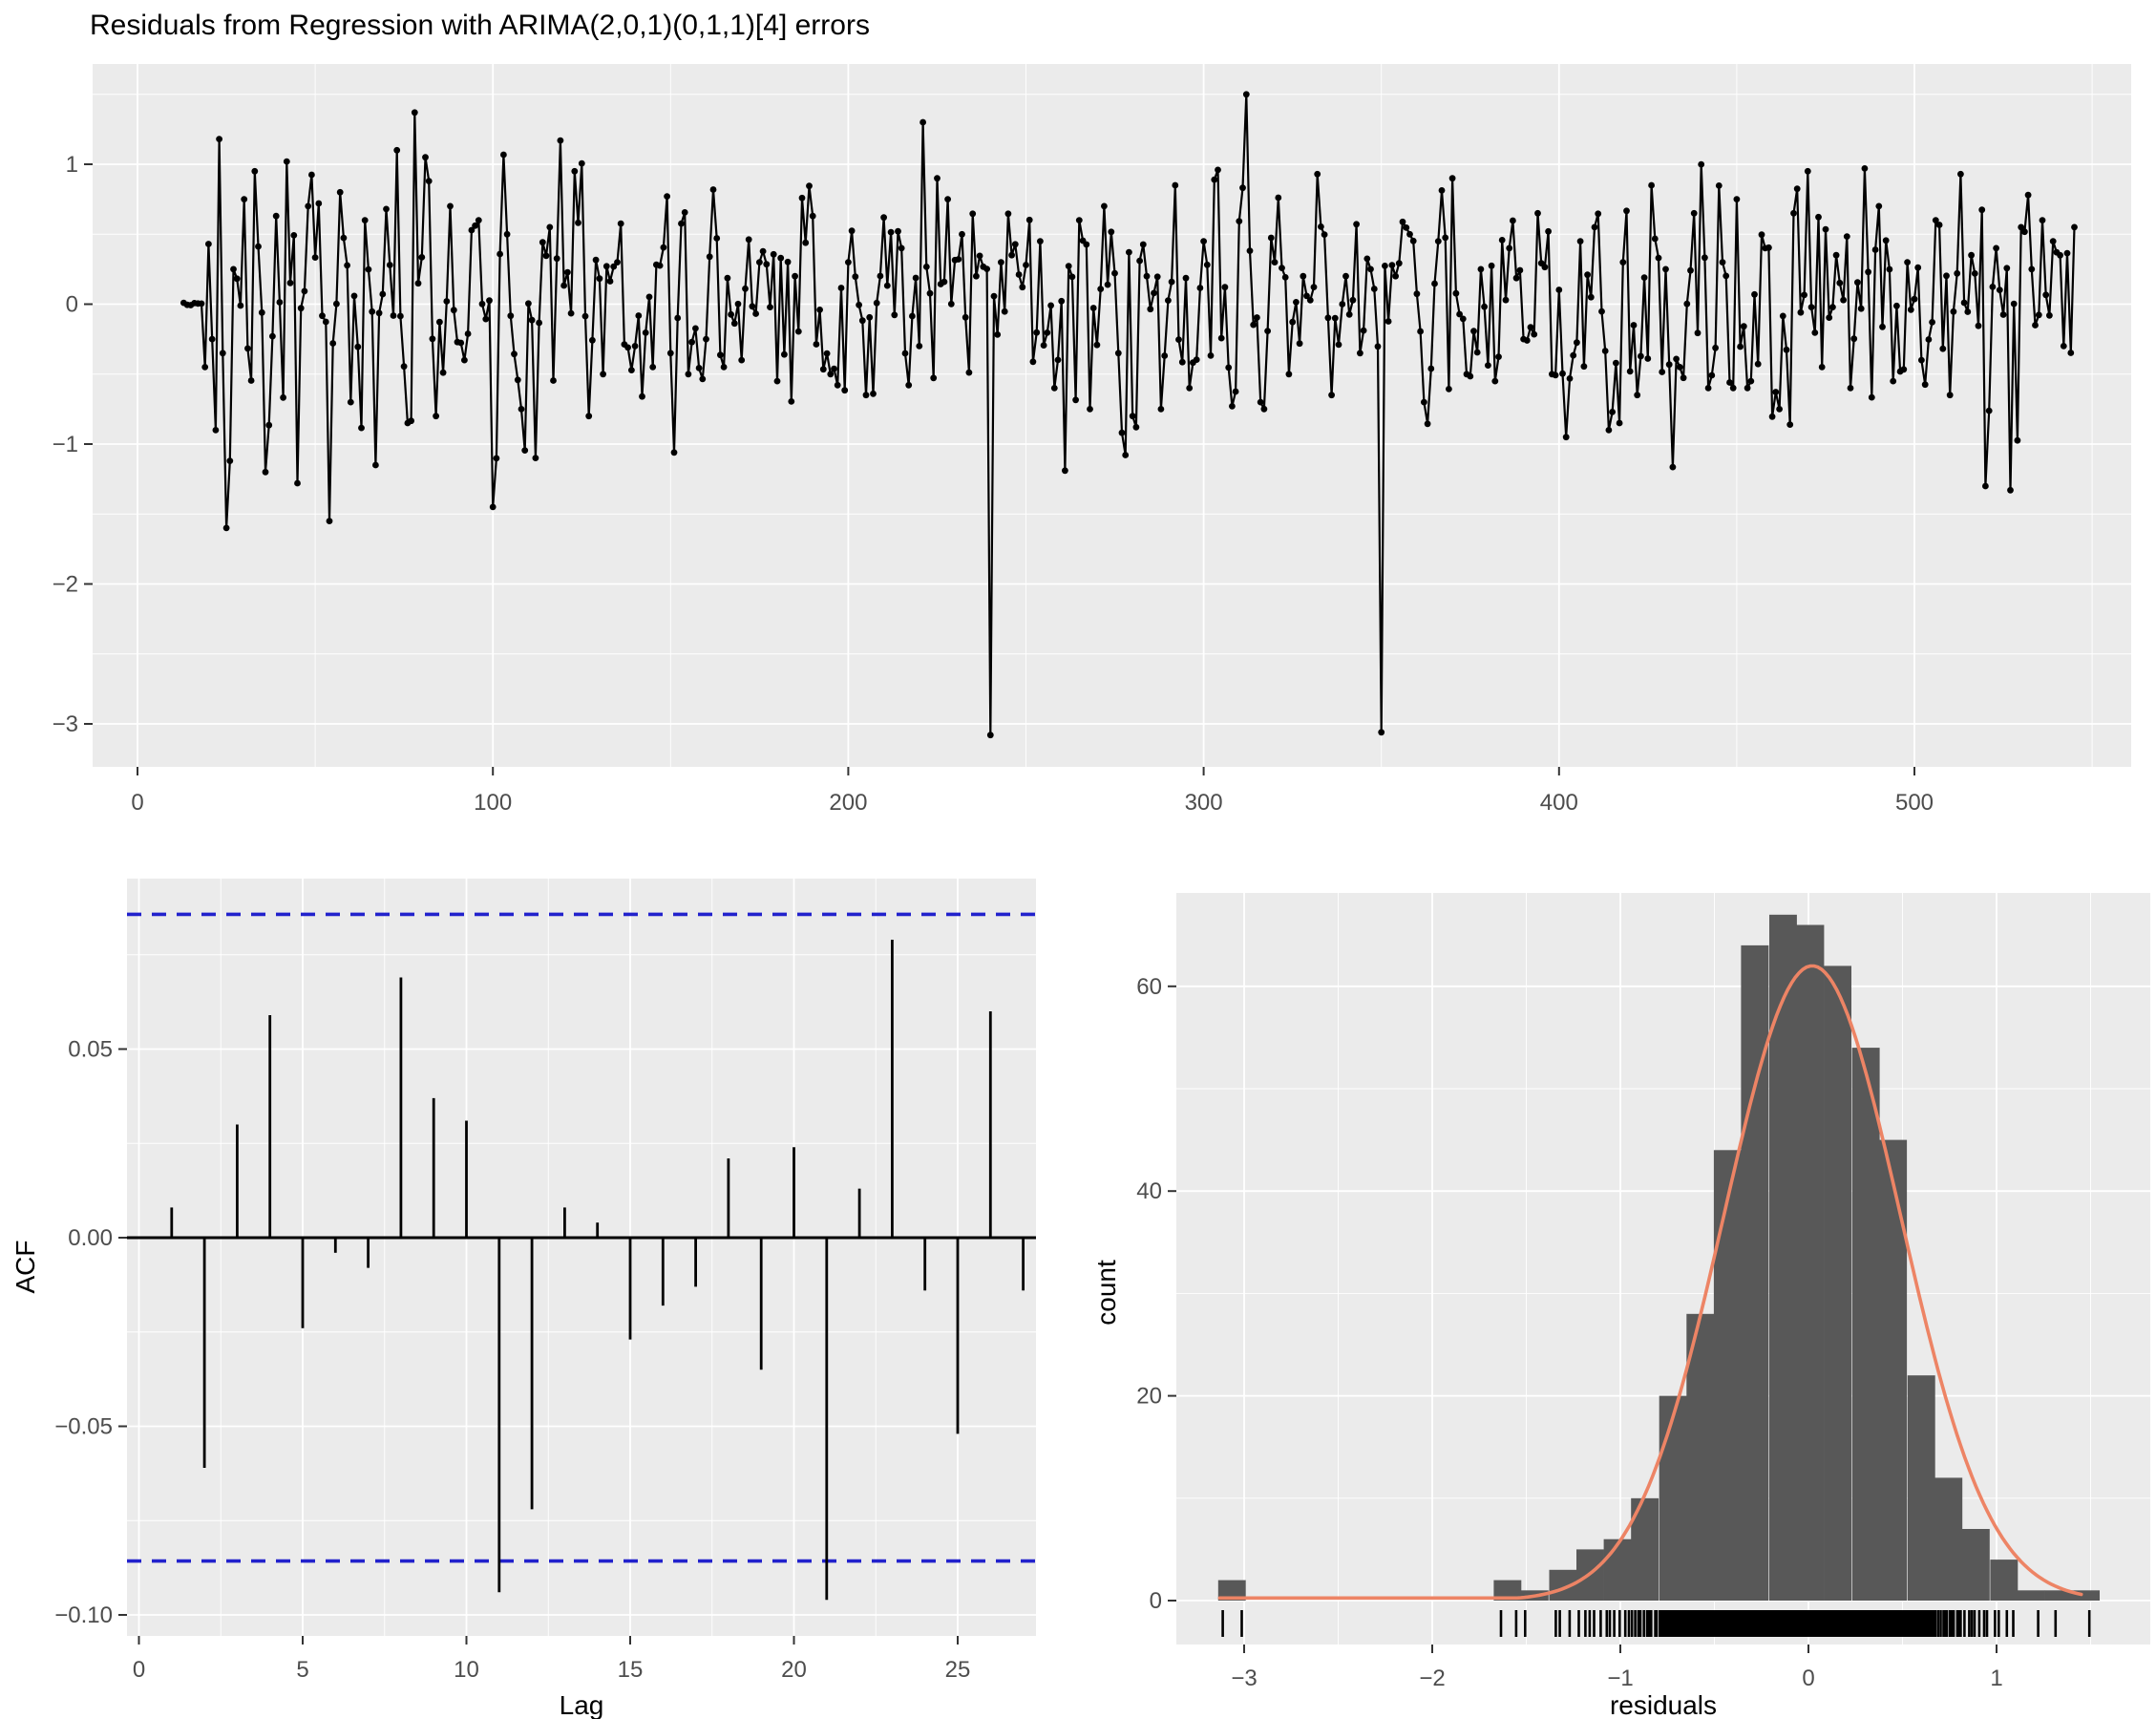 Image resolution: width=2156 pixels, height=1719 pixels. I want to click on hist-x-axis-title: residuals, so click(1664, 1704).